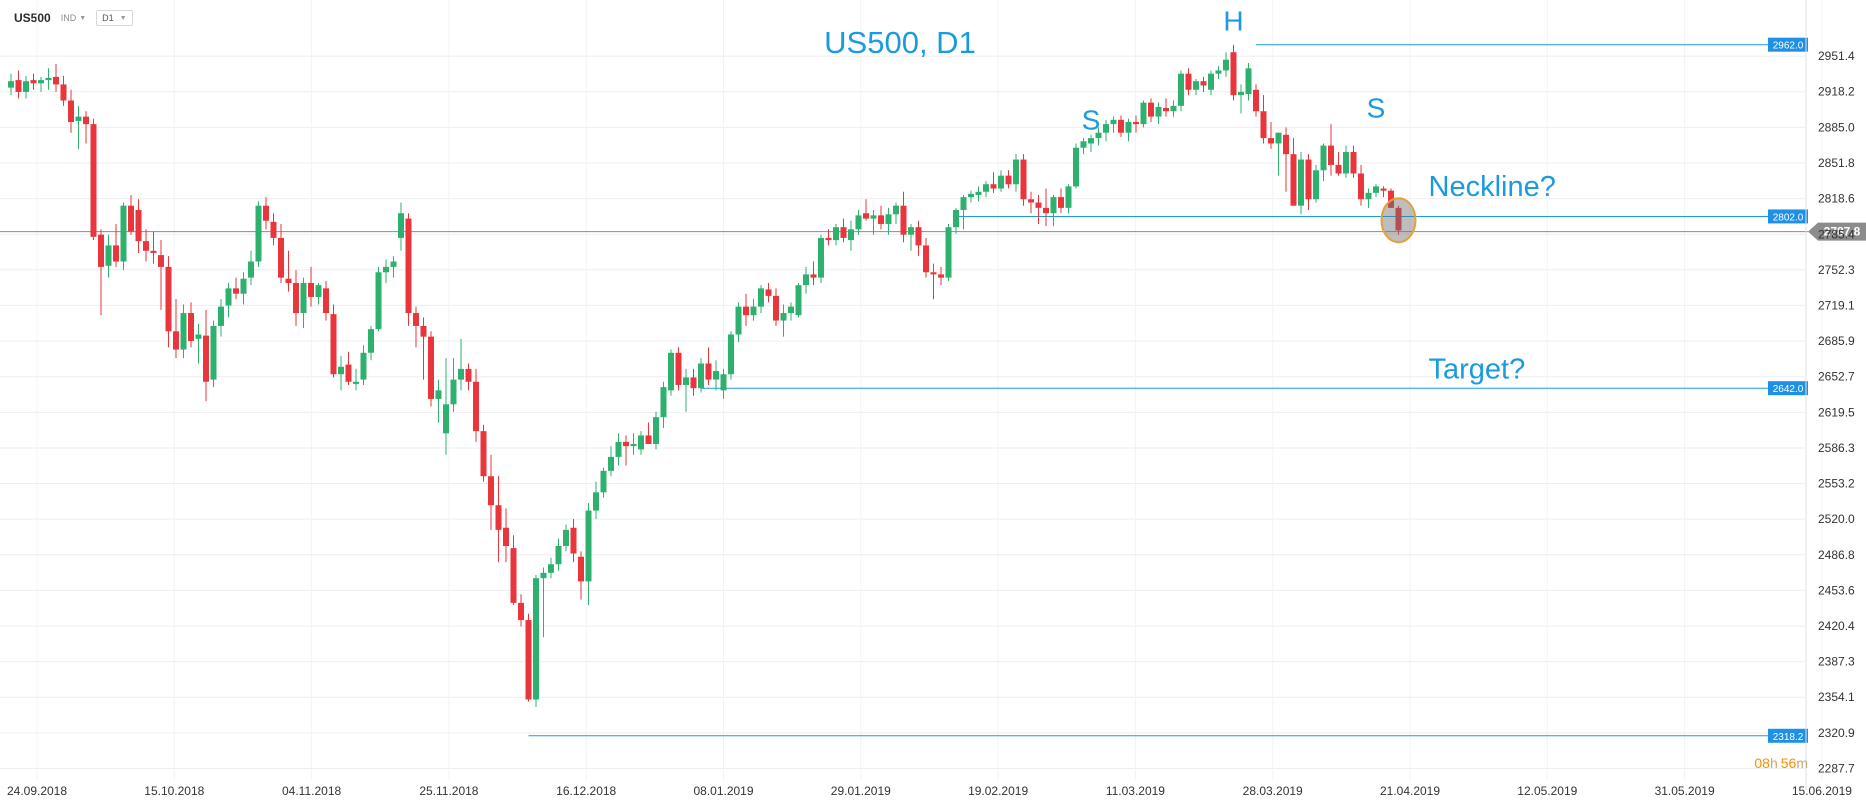 The image size is (1866, 805). Describe the element at coordinates (73, 18) in the screenshot. I see `indicators-dropdown: IND ▼` at that location.